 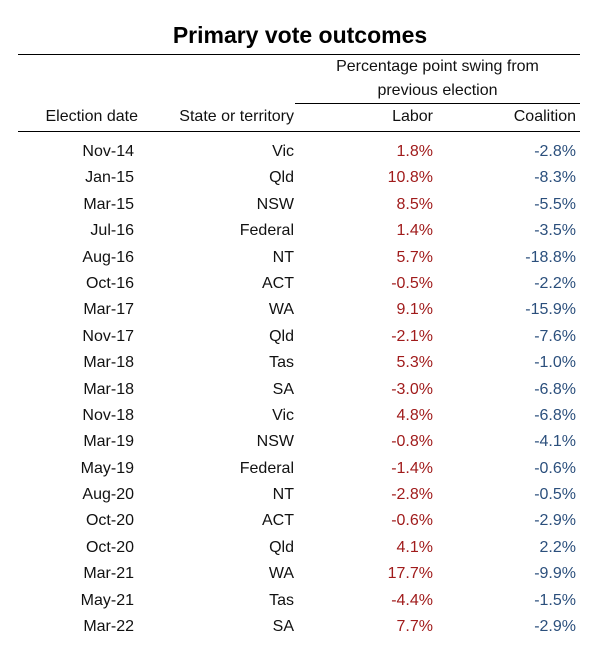 I want to click on labor-swing-cell: -1.4%, so click(x=412, y=468).